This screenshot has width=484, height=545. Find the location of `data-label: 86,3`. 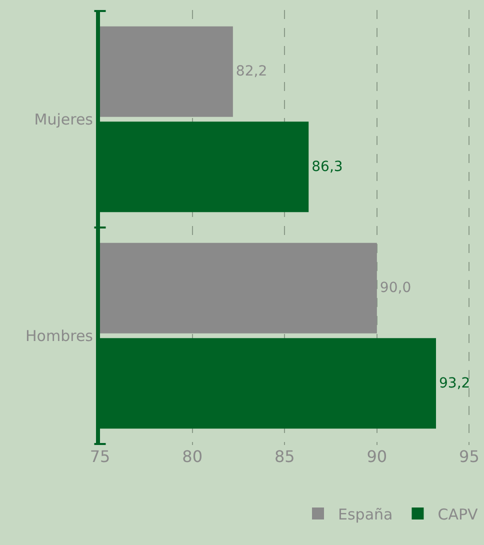

data-label: 86,3 is located at coordinates (327, 166).